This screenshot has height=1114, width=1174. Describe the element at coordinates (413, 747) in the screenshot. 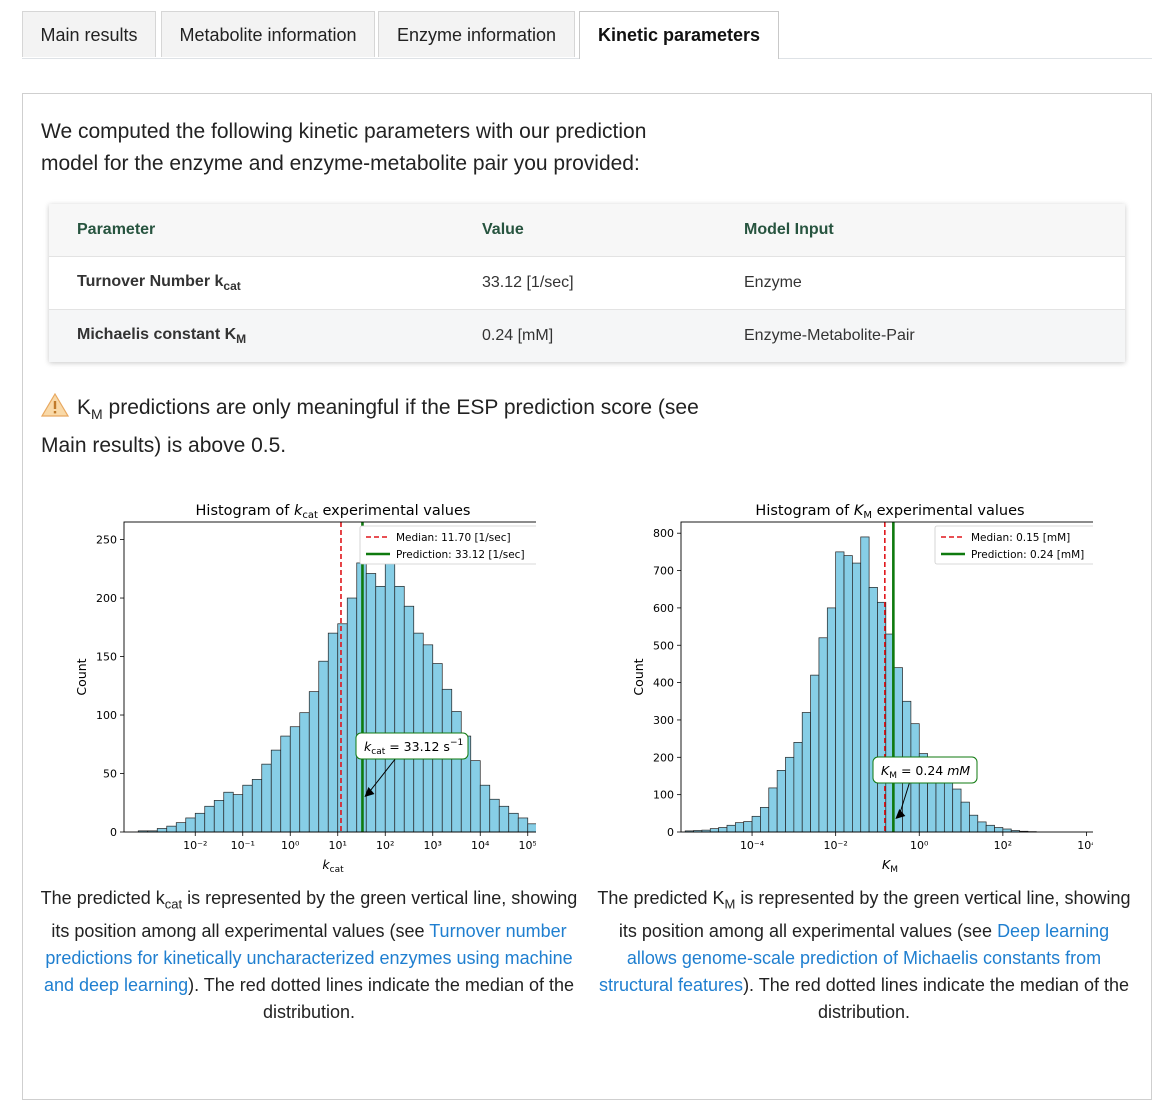

I see `annotation-label: kcat = 33.12 s−1` at that location.